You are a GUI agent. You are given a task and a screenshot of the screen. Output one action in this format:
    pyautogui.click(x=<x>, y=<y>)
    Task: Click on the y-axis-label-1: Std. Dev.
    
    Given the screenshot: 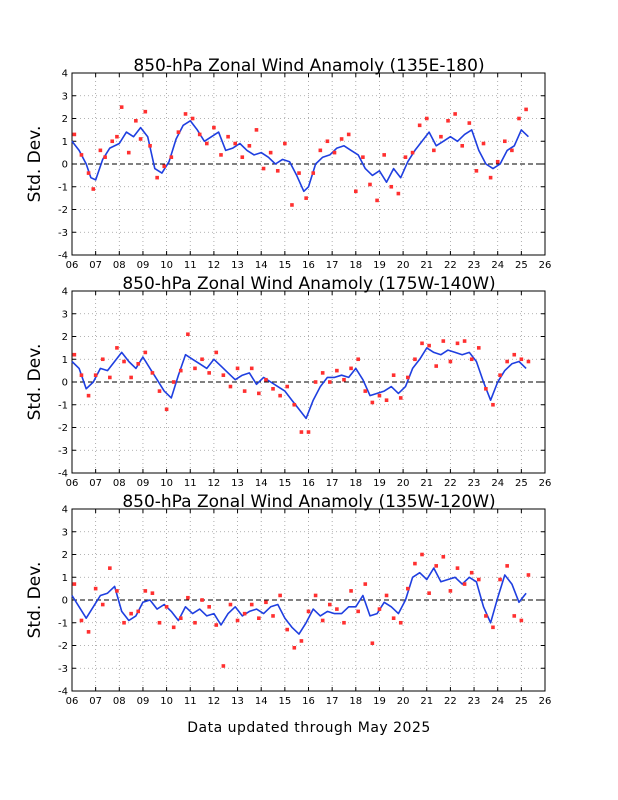 What is the action you would take?
    pyautogui.click(x=35, y=164)
    